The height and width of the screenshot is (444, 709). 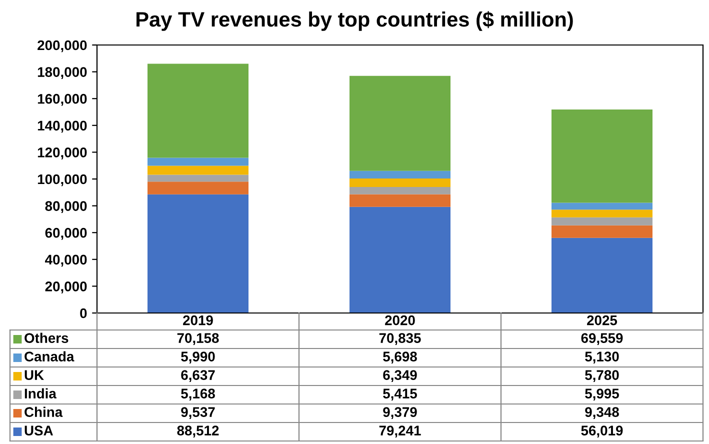 What do you see at coordinates (40, 393) in the screenshot?
I see `legend-label: India` at bounding box center [40, 393].